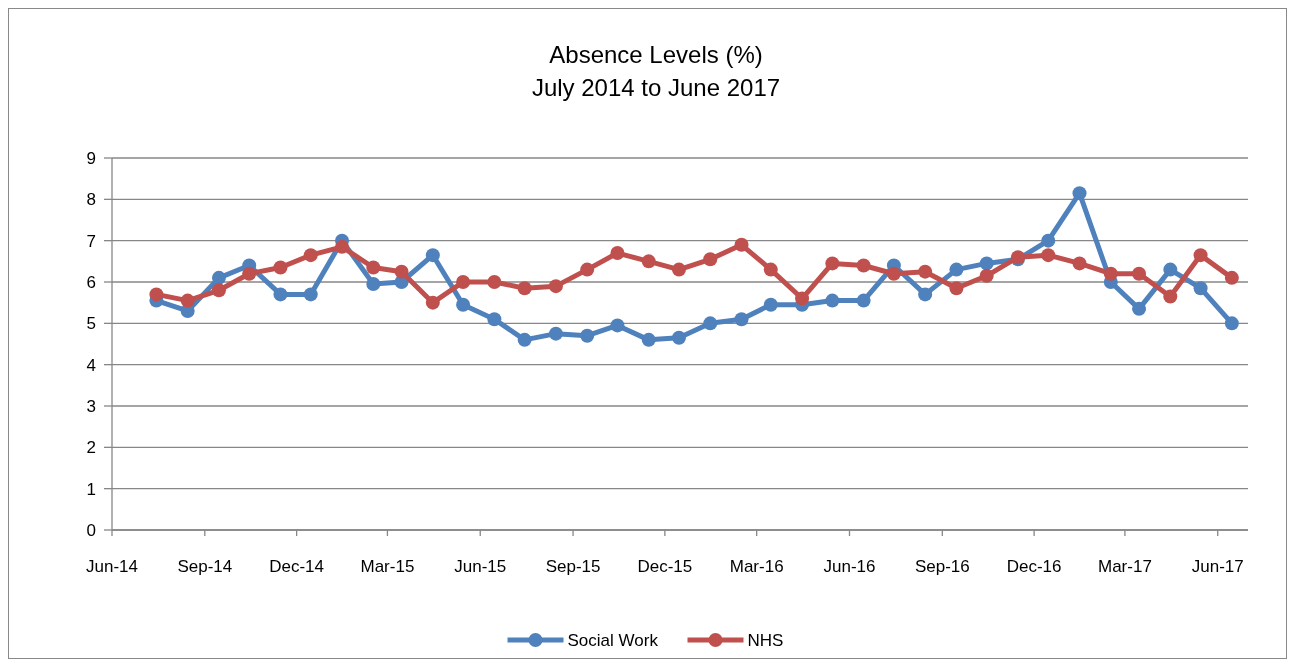  Describe the element at coordinates (91, 324) in the screenshot. I see `y-tick-label: 5` at that location.